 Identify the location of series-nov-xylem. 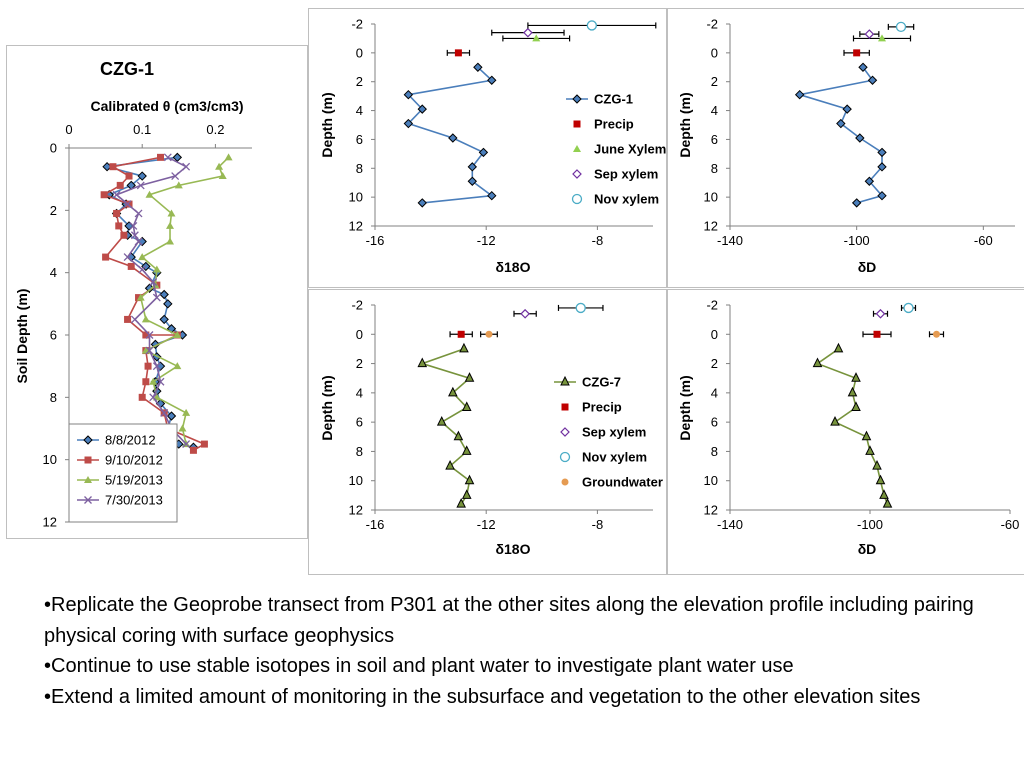
(901, 27).